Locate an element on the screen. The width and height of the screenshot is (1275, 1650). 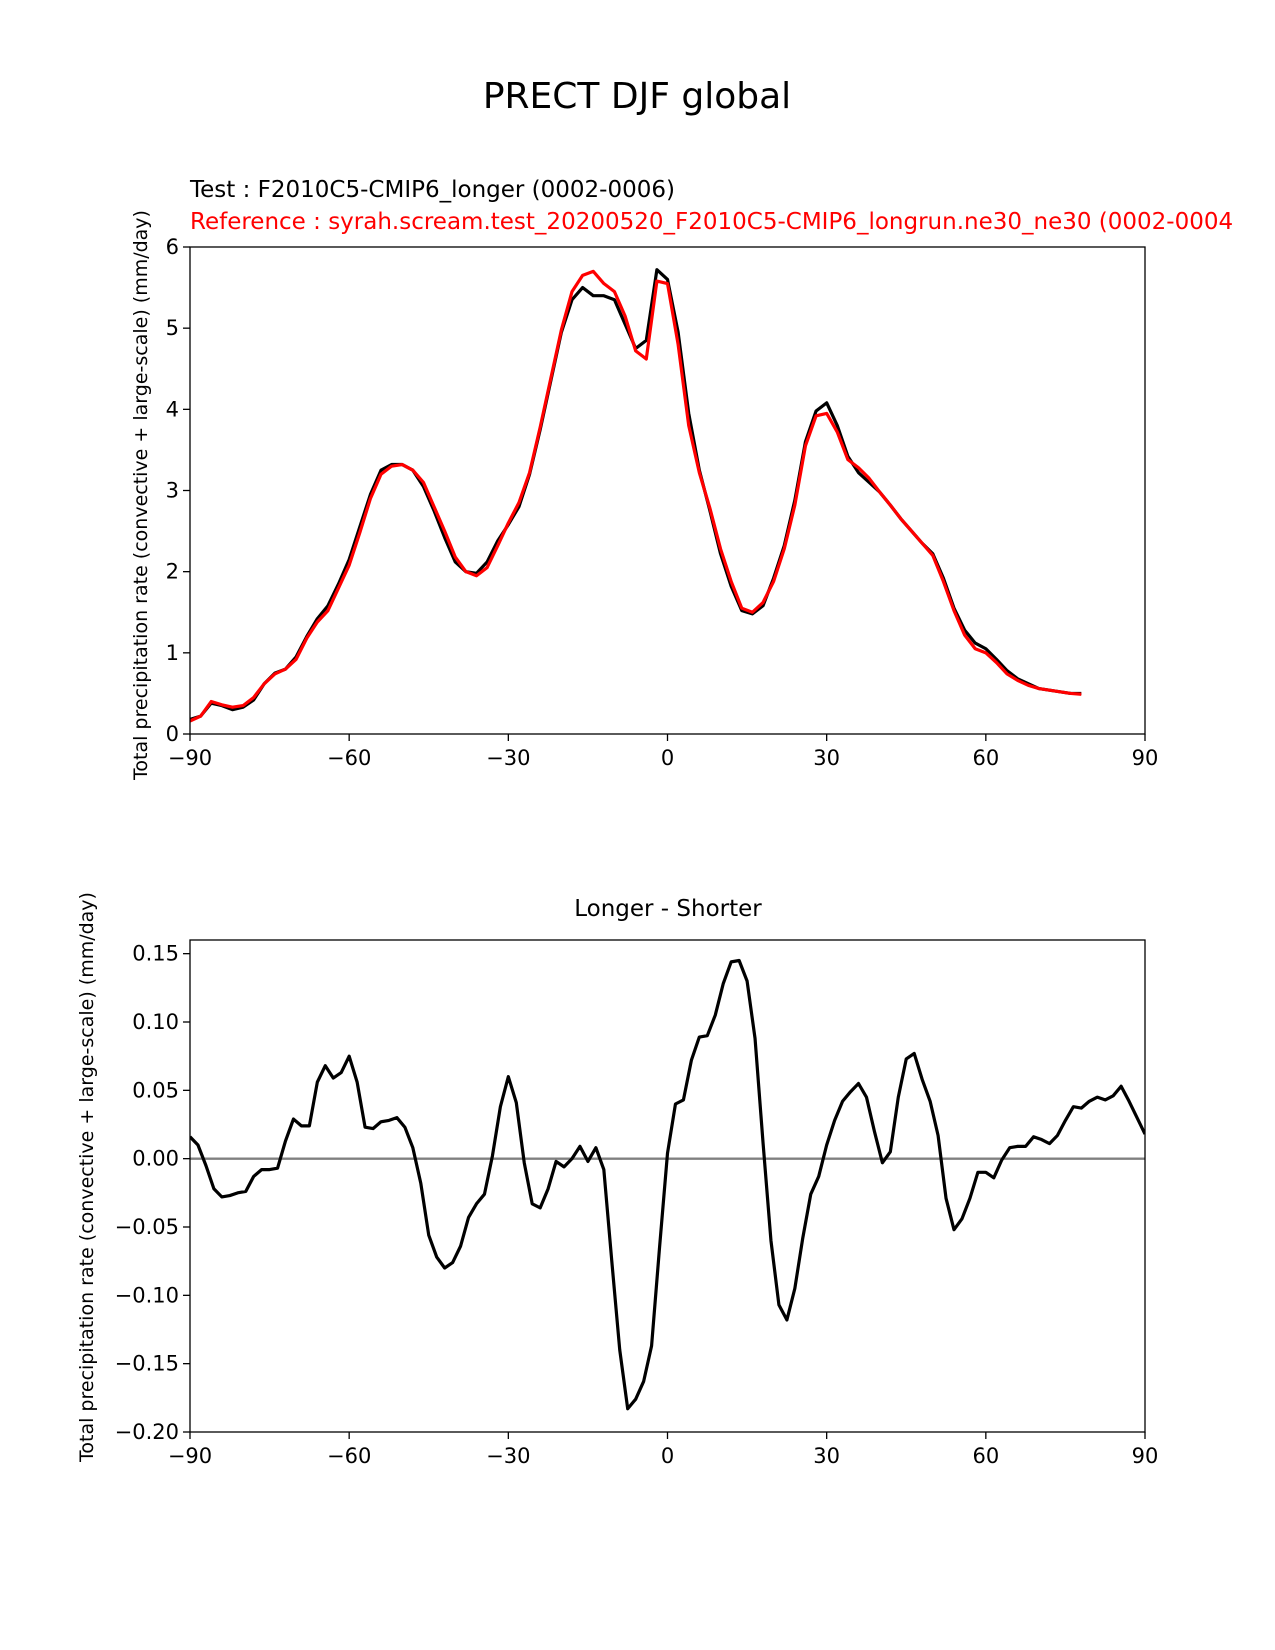
top-y-tick-label: 4 is located at coordinates (172, 409).